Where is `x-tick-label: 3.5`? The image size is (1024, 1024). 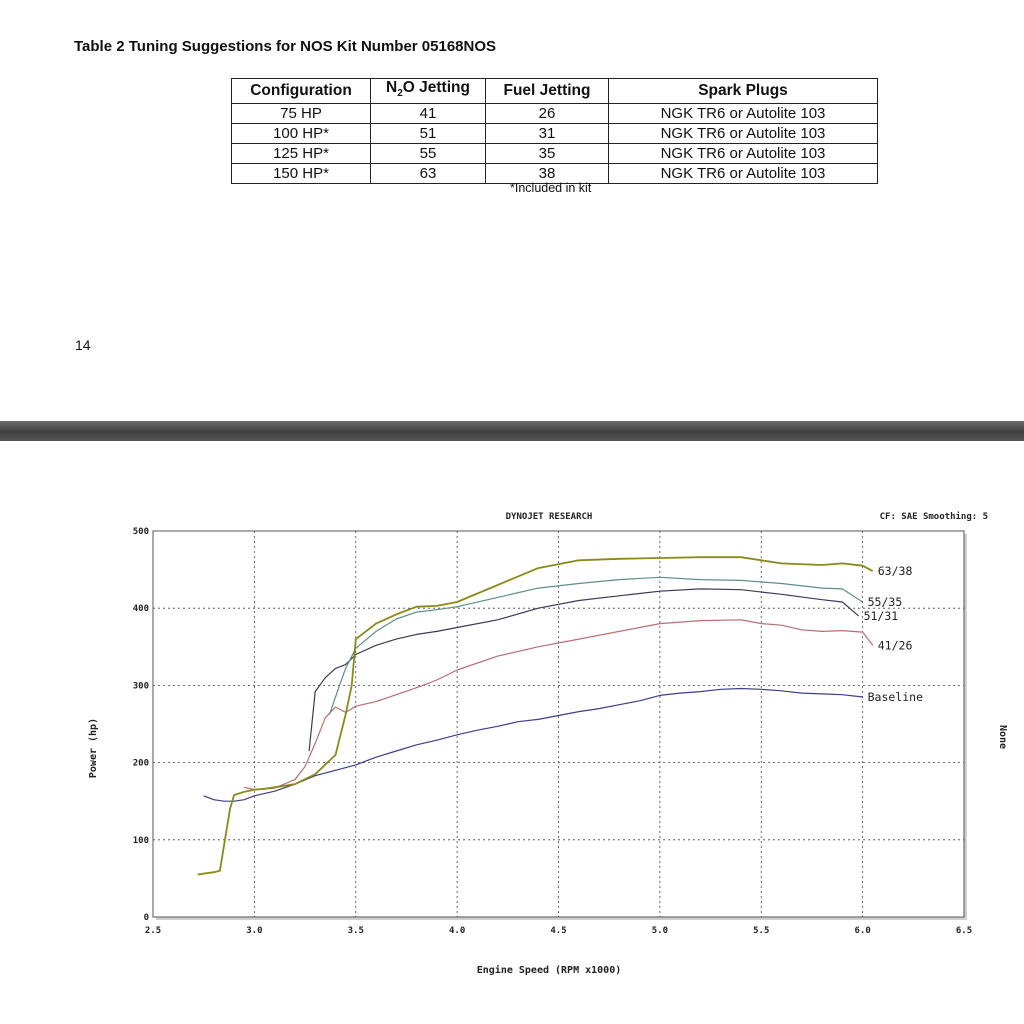 x-tick-label: 3.5 is located at coordinates (356, 931).